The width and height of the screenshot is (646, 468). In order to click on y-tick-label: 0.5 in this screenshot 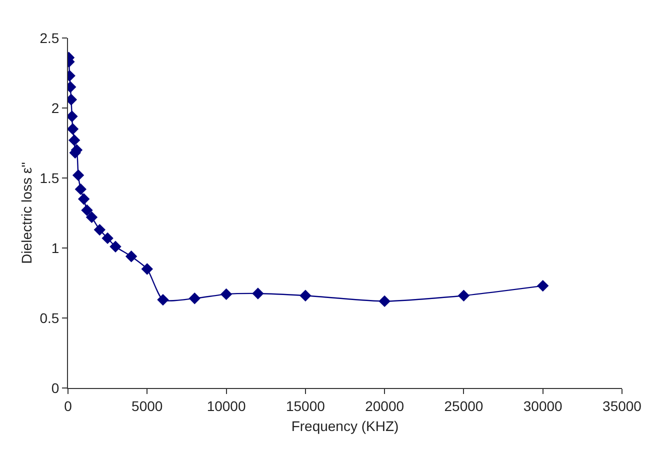, I will do `click(50, 318)`.